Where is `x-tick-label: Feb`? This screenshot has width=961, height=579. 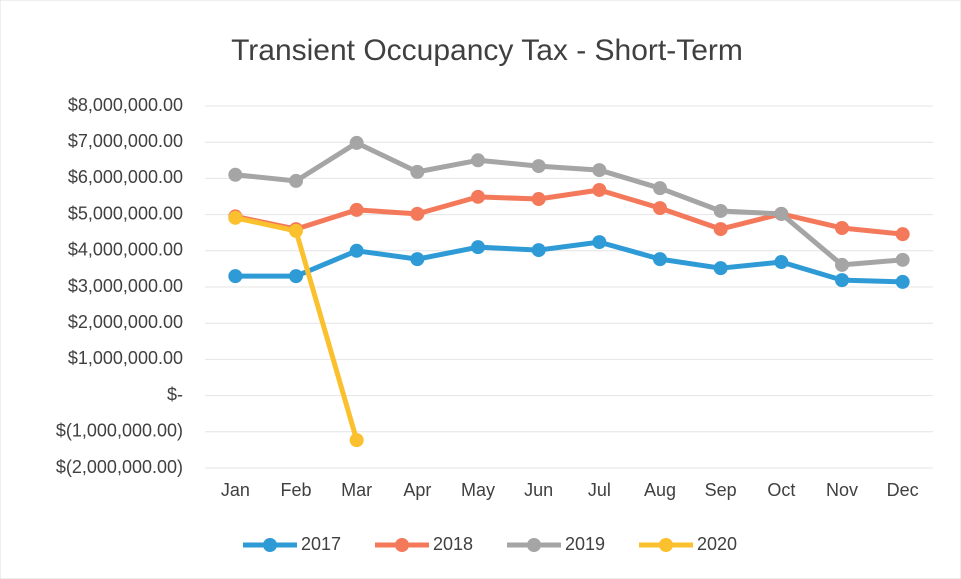
x-tick-label: Feb is located at coordinates (295, 490).